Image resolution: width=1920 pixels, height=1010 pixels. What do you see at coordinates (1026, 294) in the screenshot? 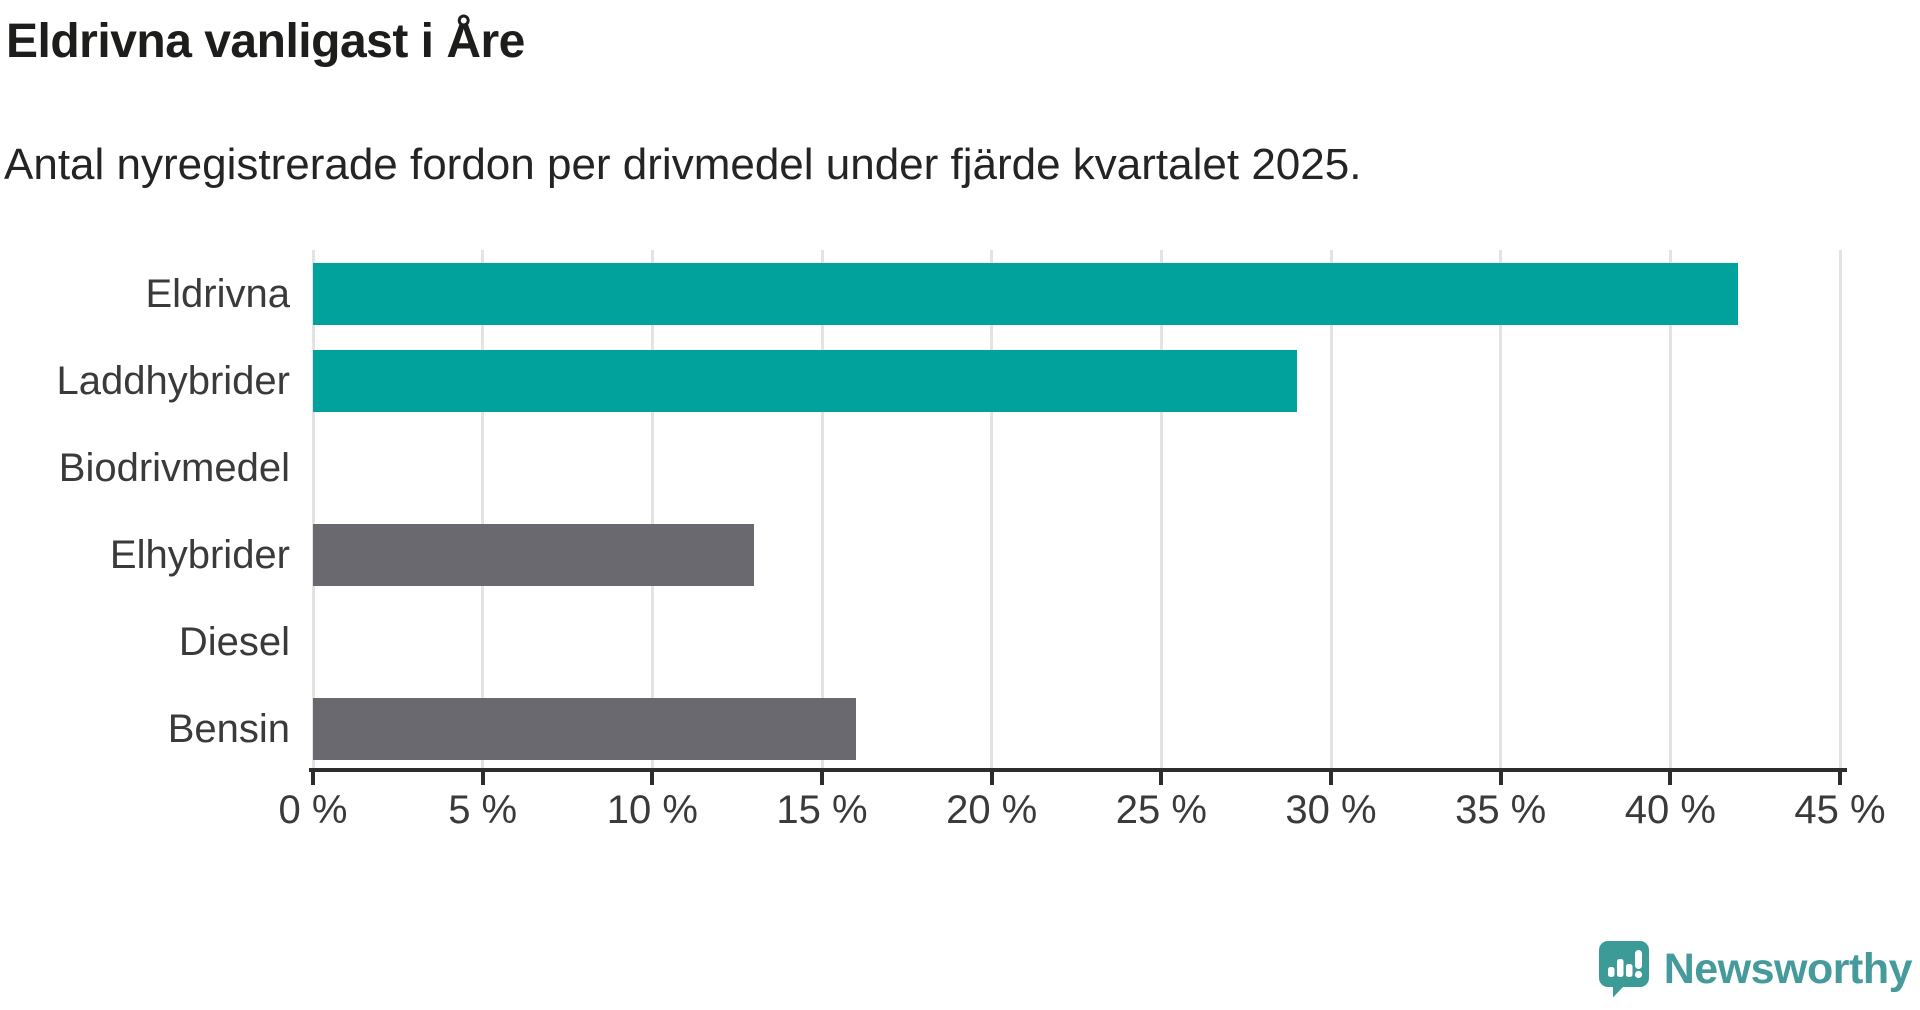
I see `bar-eldrivna` at bounding box center [1026, 294].